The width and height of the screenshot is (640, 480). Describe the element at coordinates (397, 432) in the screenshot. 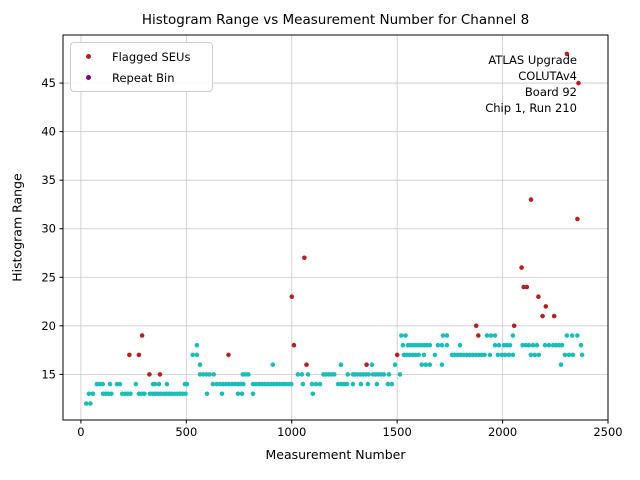

I see `x-tick-label: 1500` at that location.